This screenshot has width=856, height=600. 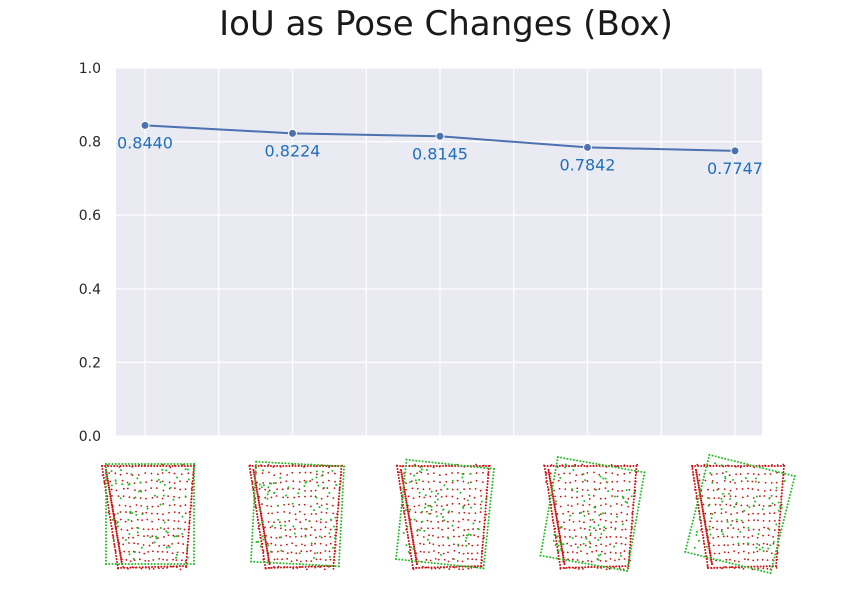 I want to click on pose-thumbnail, so click(x=445, y=514).